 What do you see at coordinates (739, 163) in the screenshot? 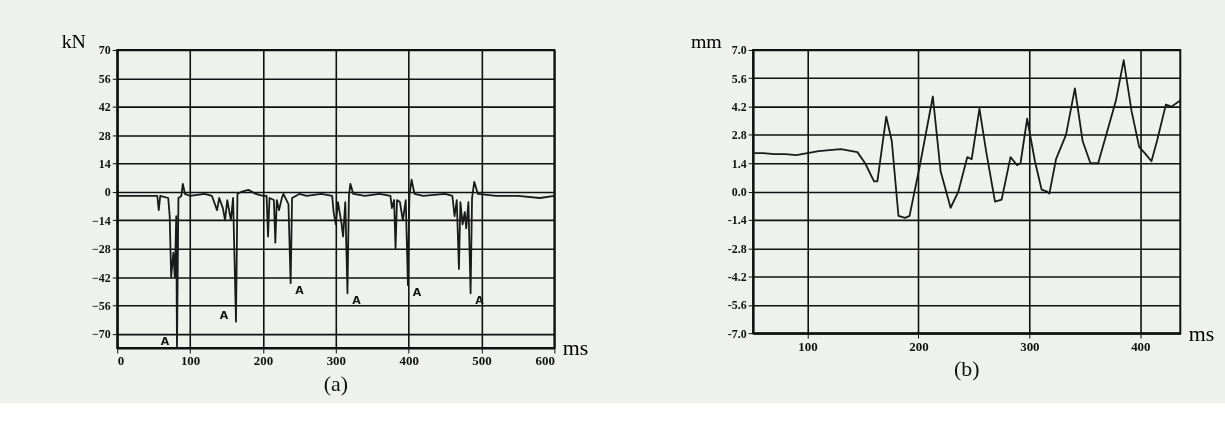
I see `y-tick-label: 1.4` at bounding box center [739, 163].